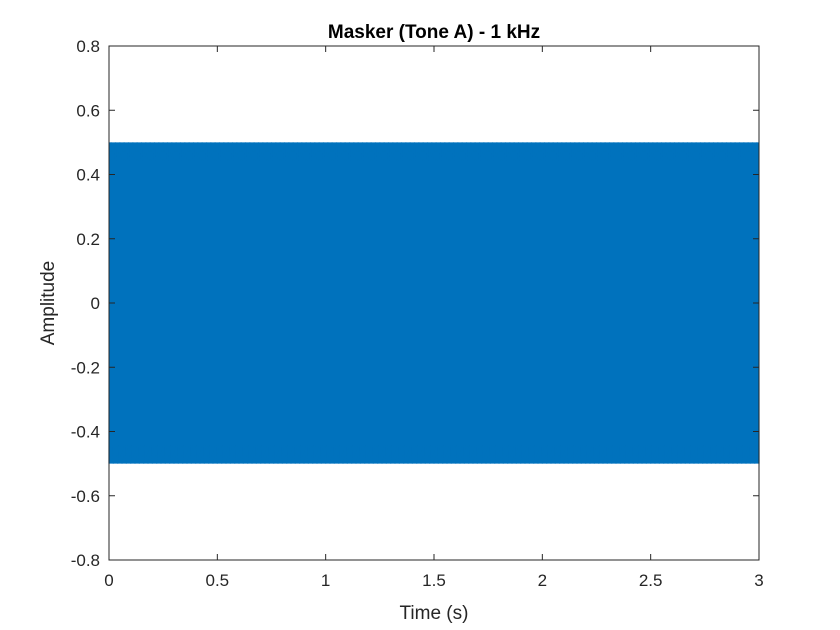 This screenshot has width=840, height=630. What do you see at coordinates (108, 580) in the screenshot?
I see `x-tick-label: 0` at bounding box center [108, 580].